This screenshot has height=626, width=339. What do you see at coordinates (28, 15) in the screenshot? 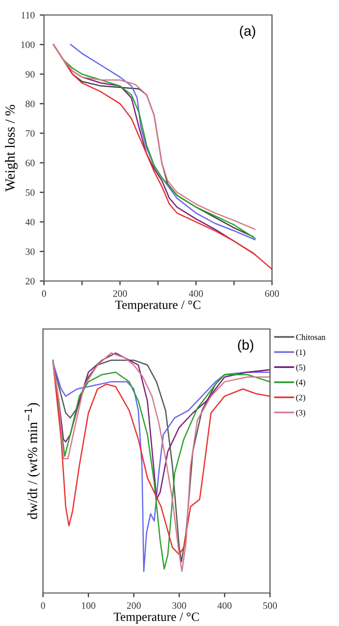
I see `y-tick-label: 110` at bounding box center [28, 15].